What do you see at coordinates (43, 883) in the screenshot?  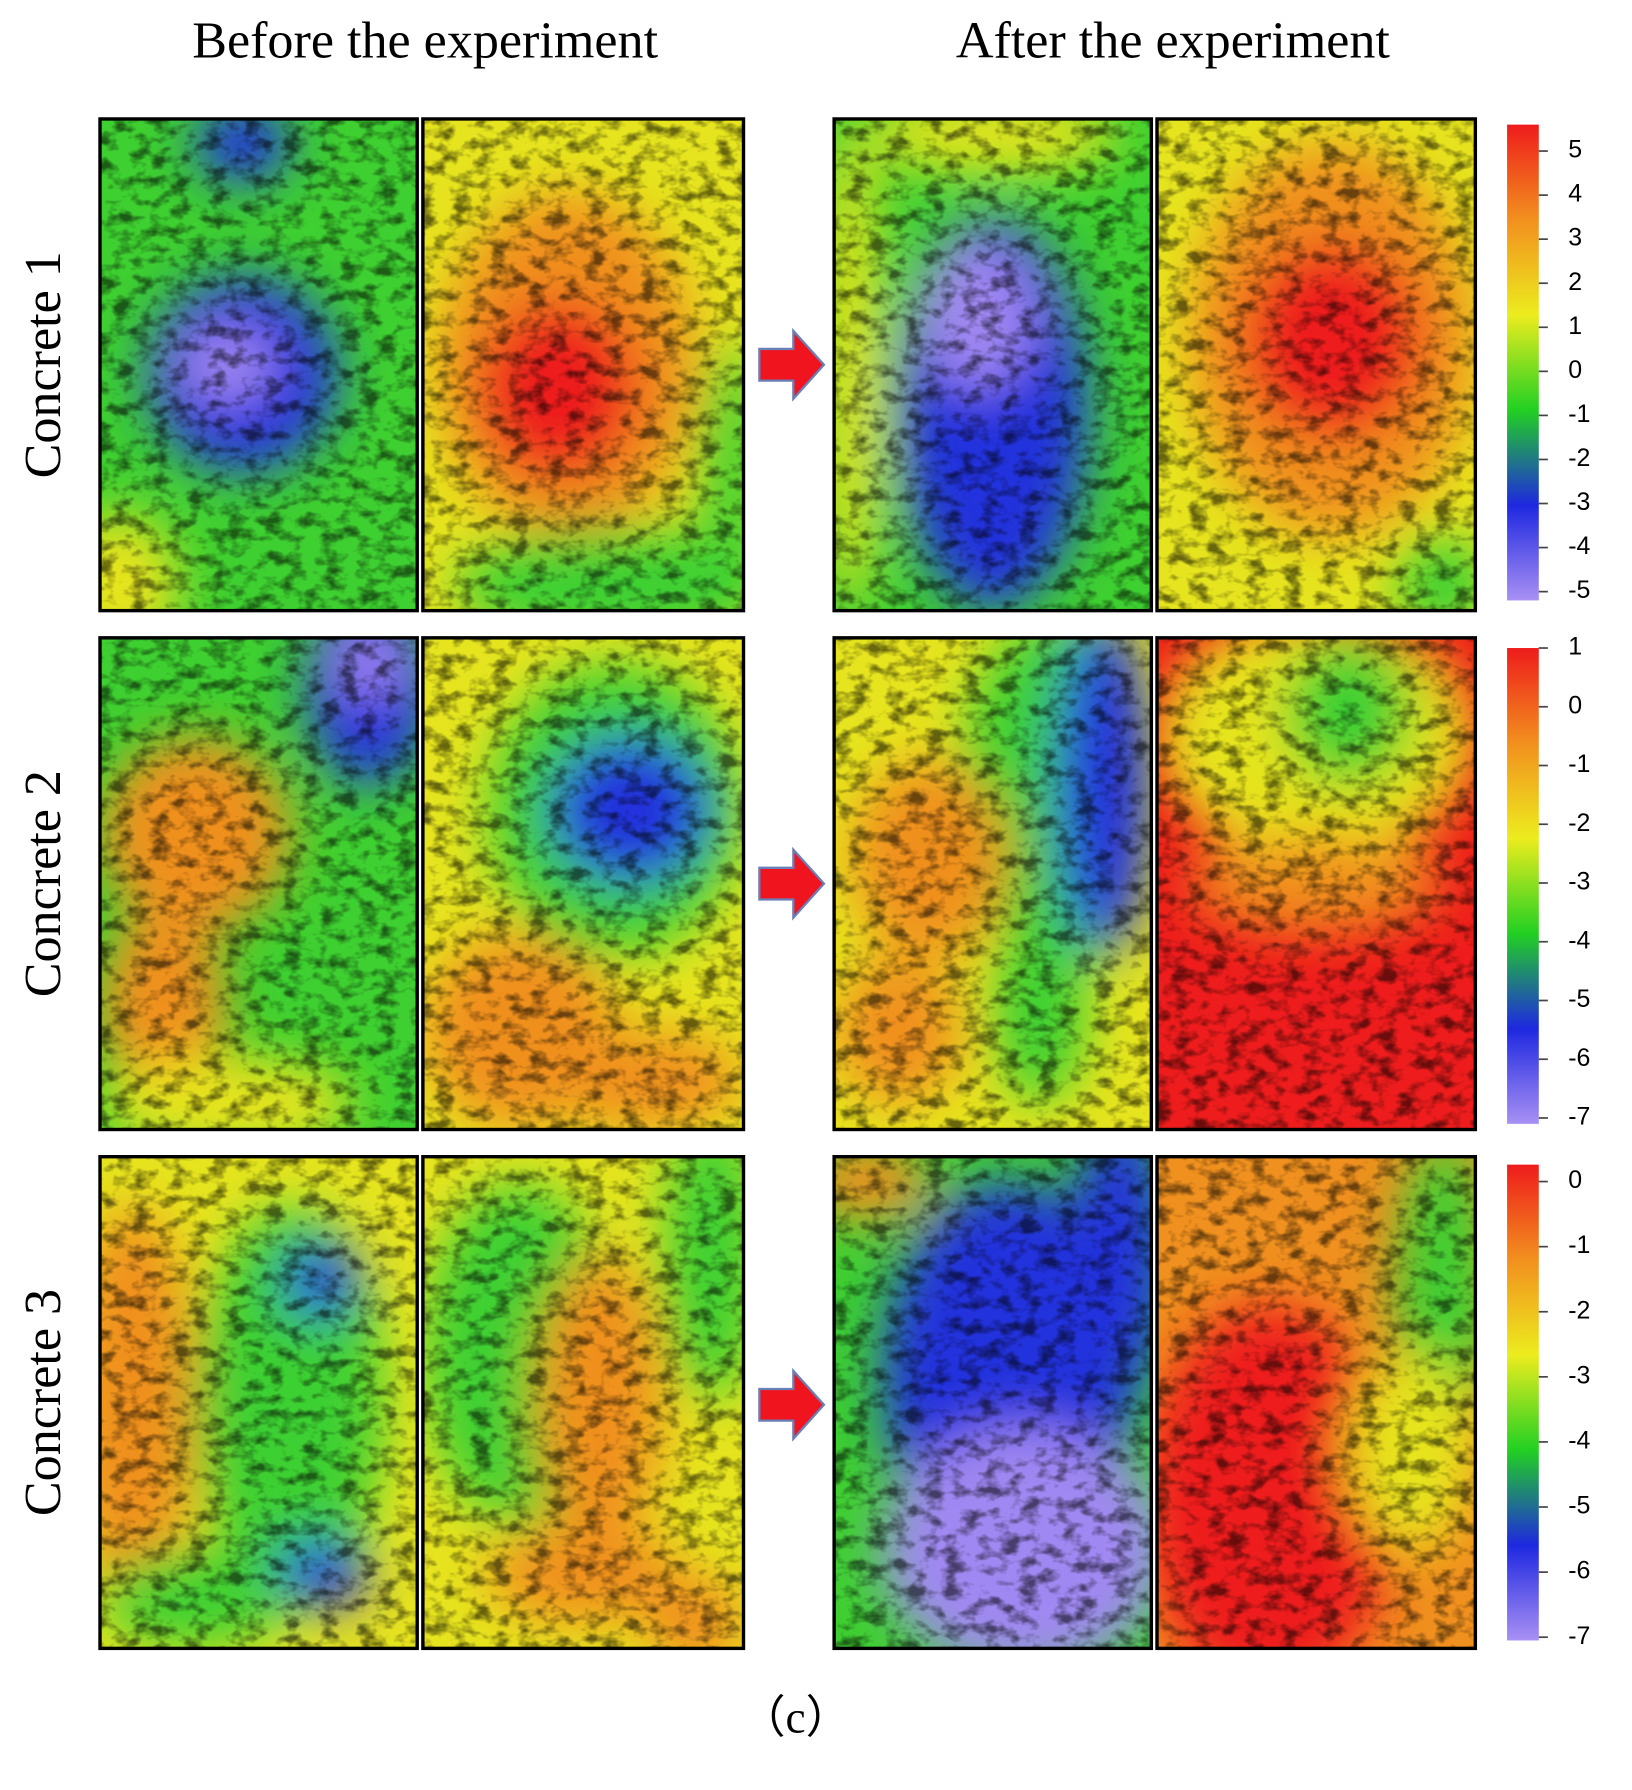 I see `row-label: Concrete 2` at bounding box center [43, 883].